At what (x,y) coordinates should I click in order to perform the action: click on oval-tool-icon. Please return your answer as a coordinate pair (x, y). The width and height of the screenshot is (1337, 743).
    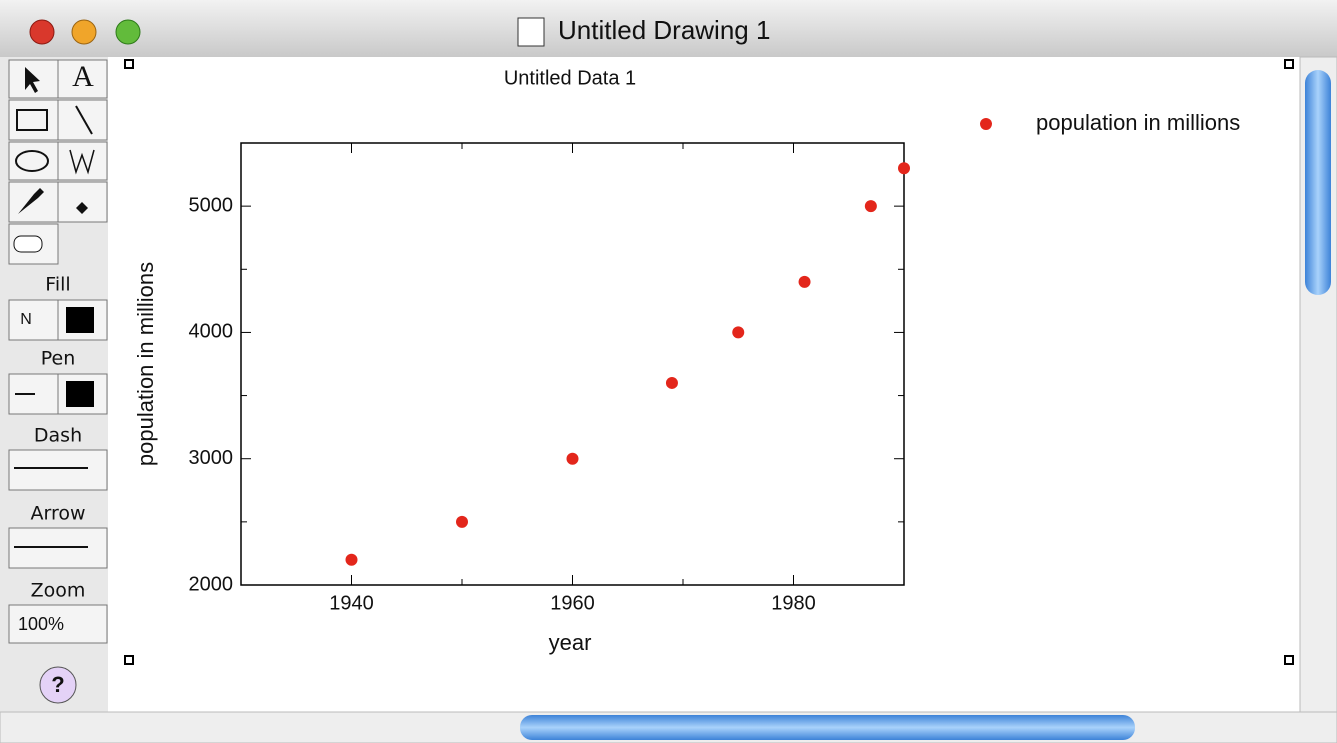
    Looking at the image, I should click on (32, 161).